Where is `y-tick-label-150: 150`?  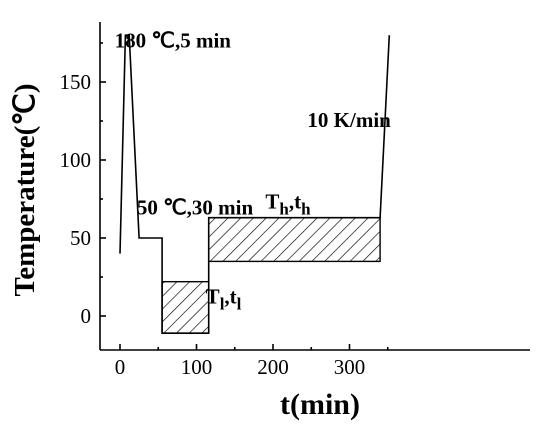
y-tick-label-150: 150 is located at coordinates (76, 82).